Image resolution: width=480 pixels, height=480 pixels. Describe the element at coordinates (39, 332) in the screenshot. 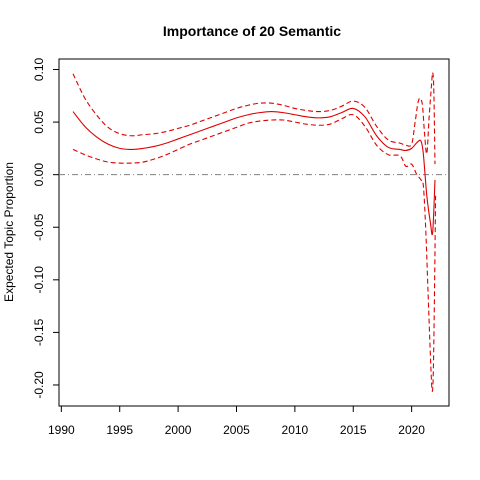

I see `y-tick-label--0.15: -0.15` at that location.